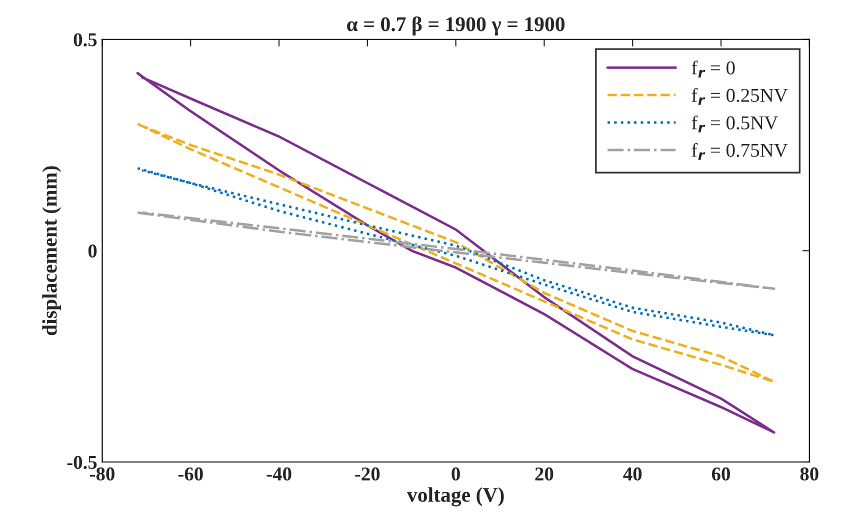 This screenshot has height=525, width=852. I want to click on x-tick-label: 0, so click(456, 474).